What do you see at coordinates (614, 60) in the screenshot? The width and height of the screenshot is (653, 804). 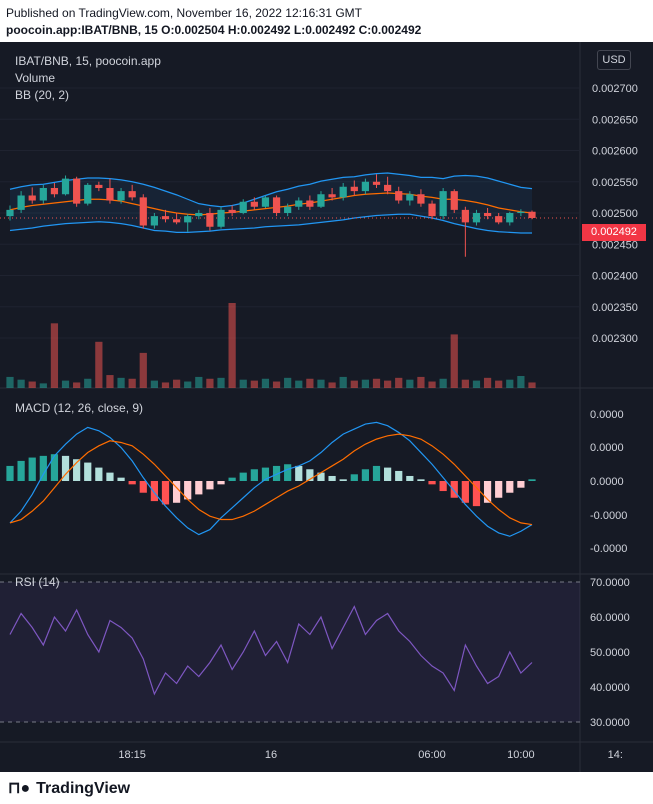 I see `currency-button: USD` at bounding box center [614, 60].